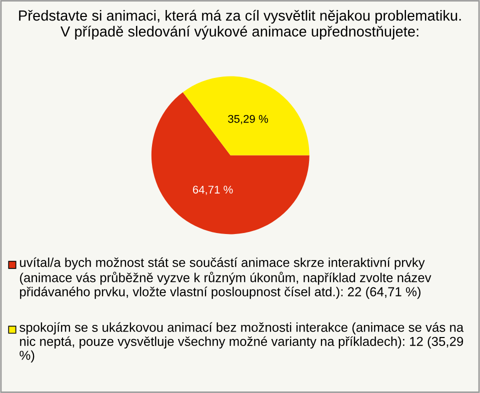 The image size is (480, 393). I want to click on legend-label: uvítal/a bych možnost stát se součástí animace skrze interaktivní prvky (animace vás průběžně vyzve k různým úkonům, například zvolte název přidávaného prvku, vložte vlastní posloupnost čísel atd.): 22 (64,71 %), so click(226, 278).